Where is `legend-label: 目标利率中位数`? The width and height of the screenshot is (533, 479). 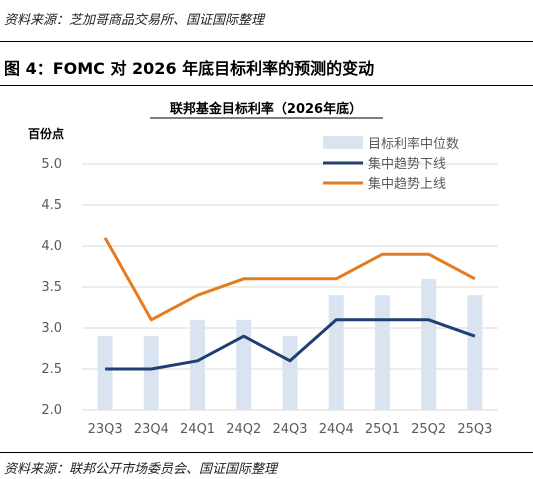 legend-label: 目标利率中位数 is located at coordinates (413, 144).